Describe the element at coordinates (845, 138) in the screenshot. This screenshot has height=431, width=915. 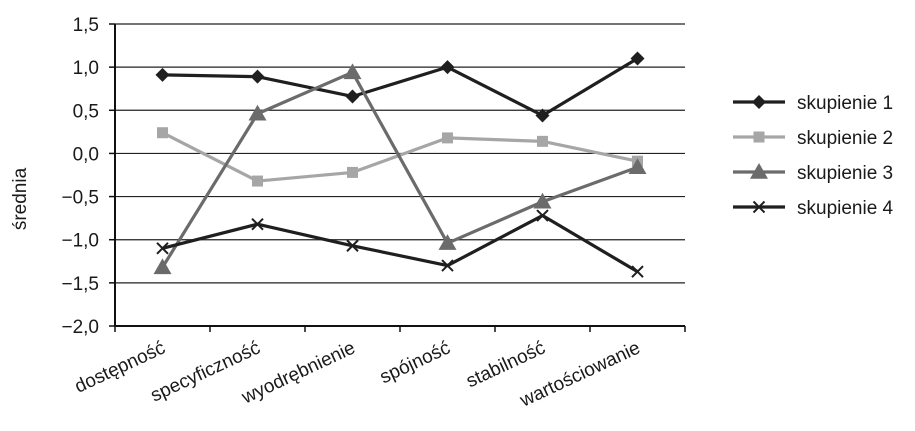
I see `legend-label: skupienie 2` at that location.